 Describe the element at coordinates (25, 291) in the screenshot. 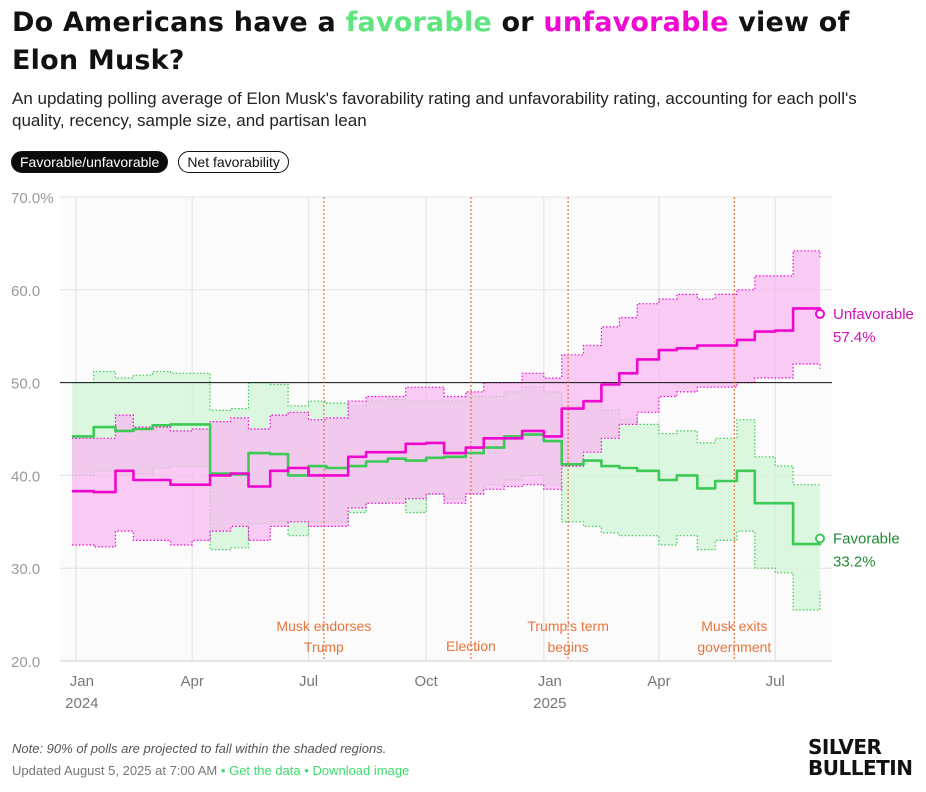

I see `y-tick-label: 60.0` at that location.